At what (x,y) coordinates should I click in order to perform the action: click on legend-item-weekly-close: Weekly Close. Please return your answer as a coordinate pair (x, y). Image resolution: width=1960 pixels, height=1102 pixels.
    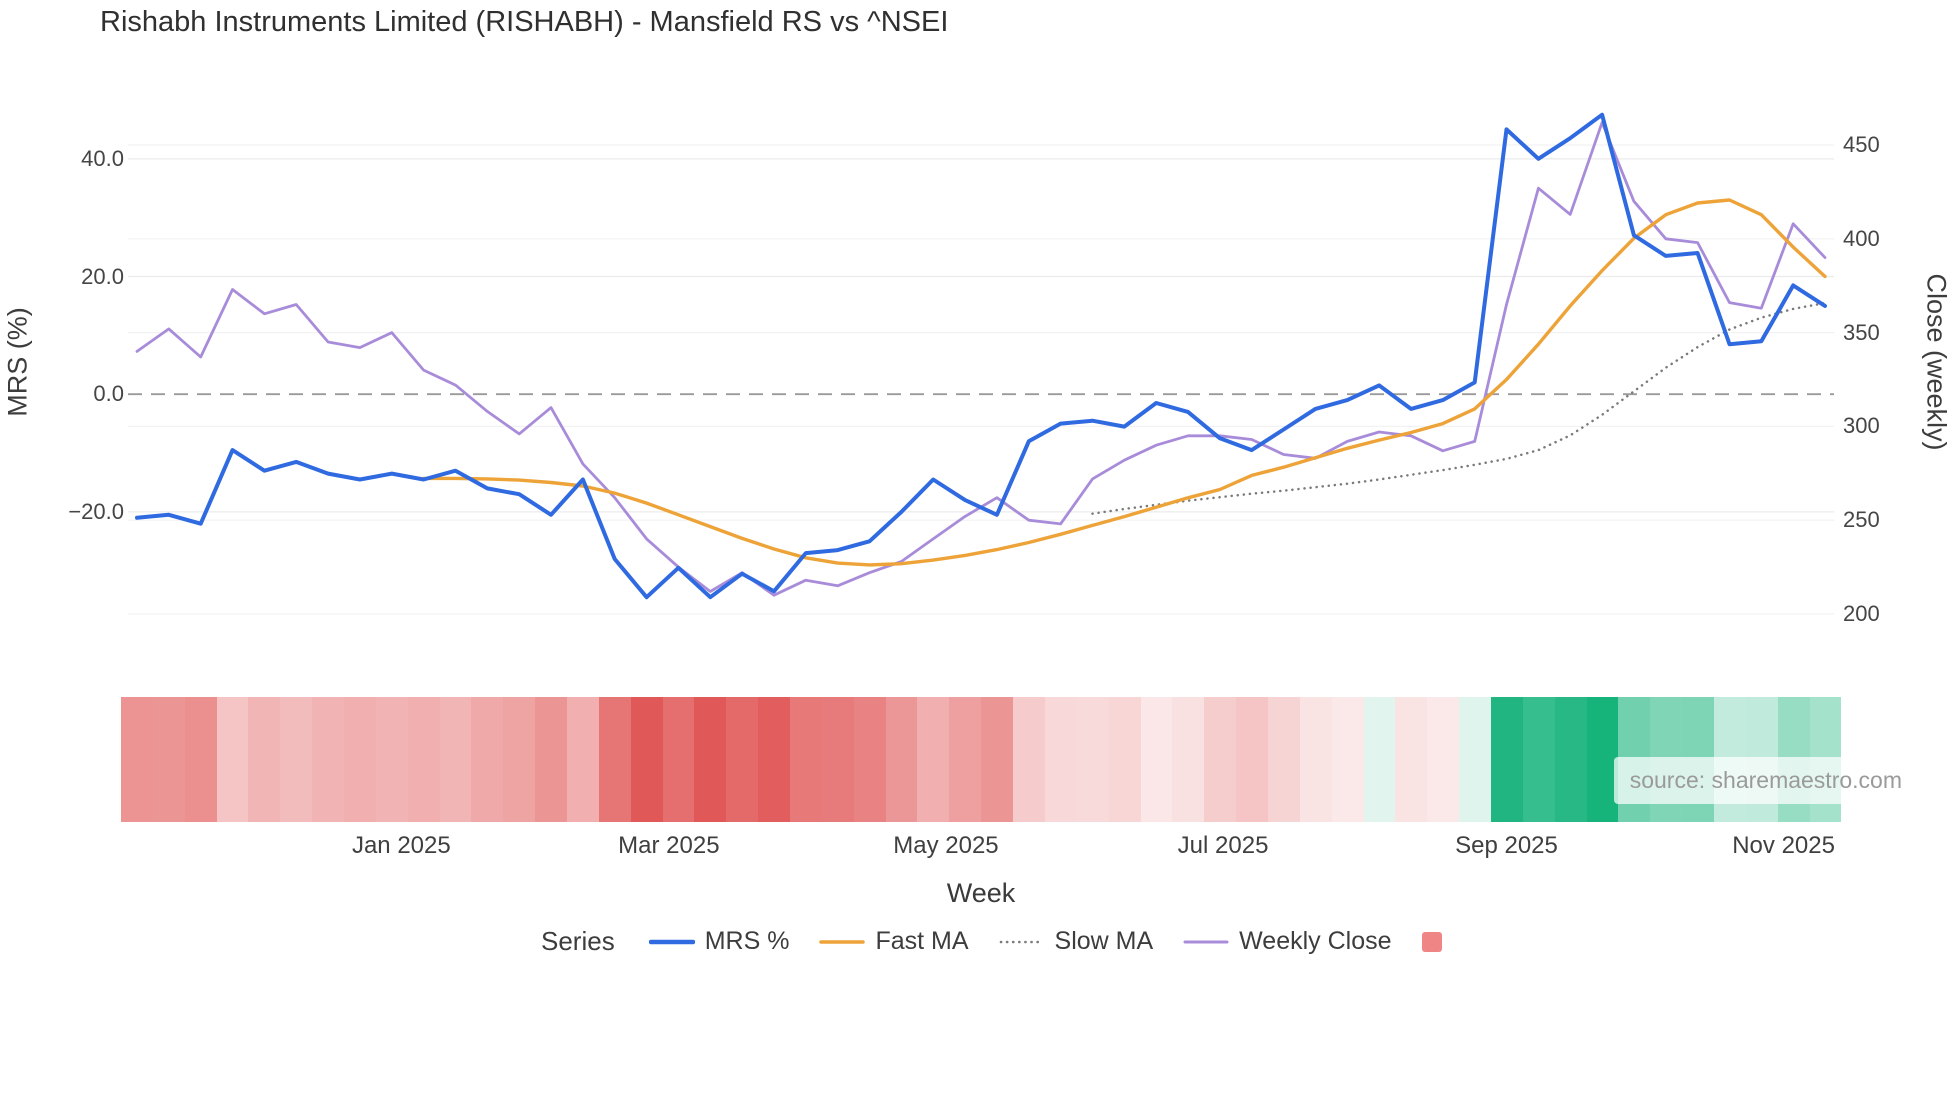
    Looking at the image, I should click on (1287, 941).